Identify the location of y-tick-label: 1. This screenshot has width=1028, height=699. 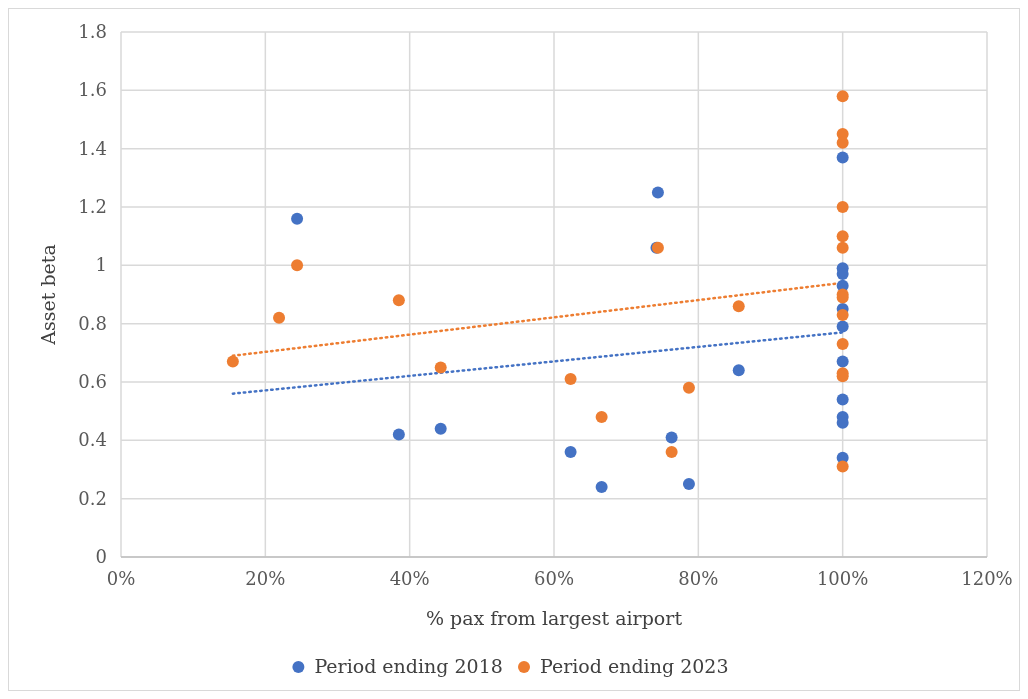
(101, 265).